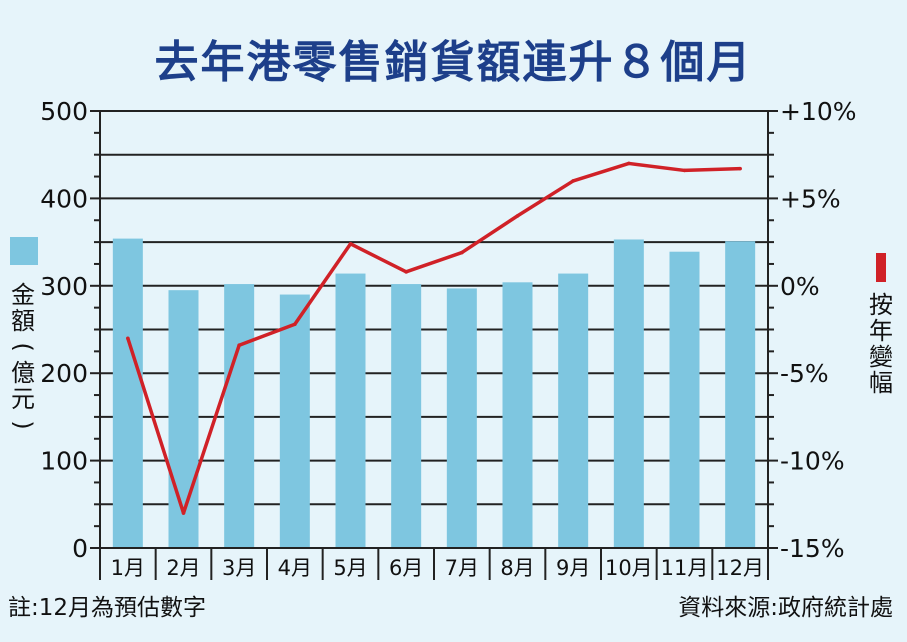 The height and width of the screenshot is (642, 907). What do you see at coordinates (800, 286) in the screenshot?
I see `right-tick-label: 0%` at bounding box center [800, 286].